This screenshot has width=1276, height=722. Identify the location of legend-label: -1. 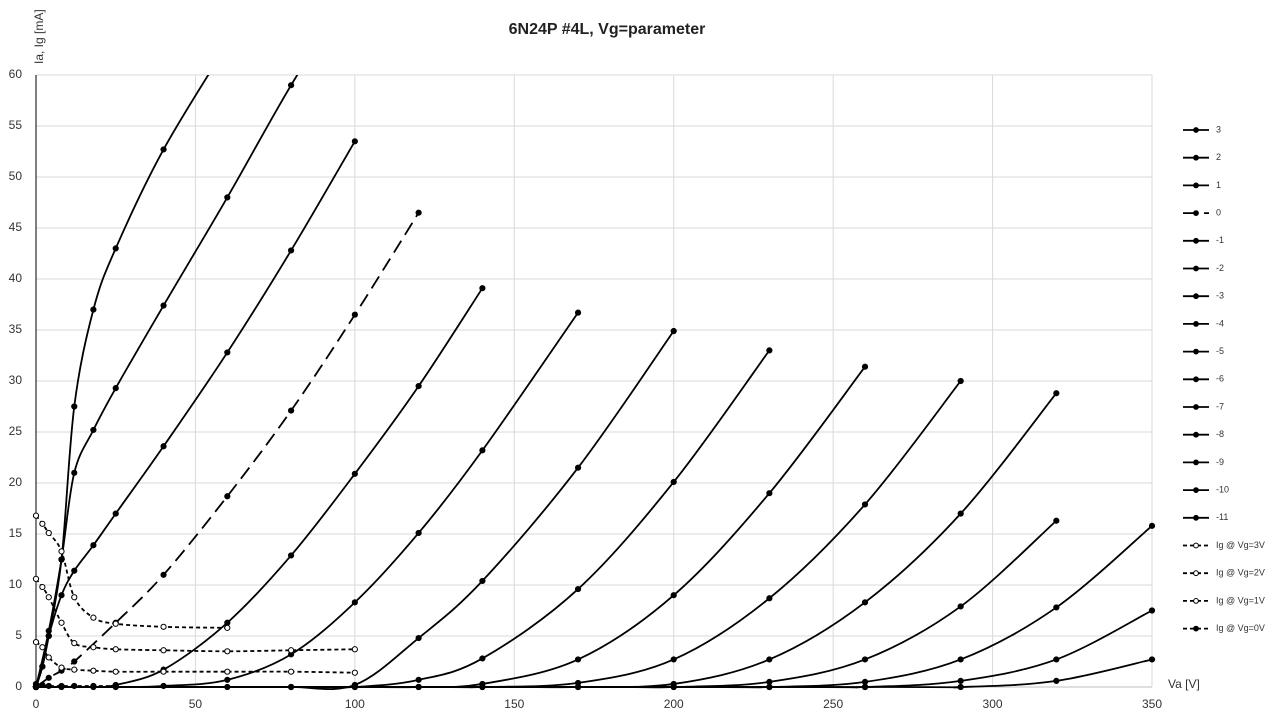
(1220, 240).